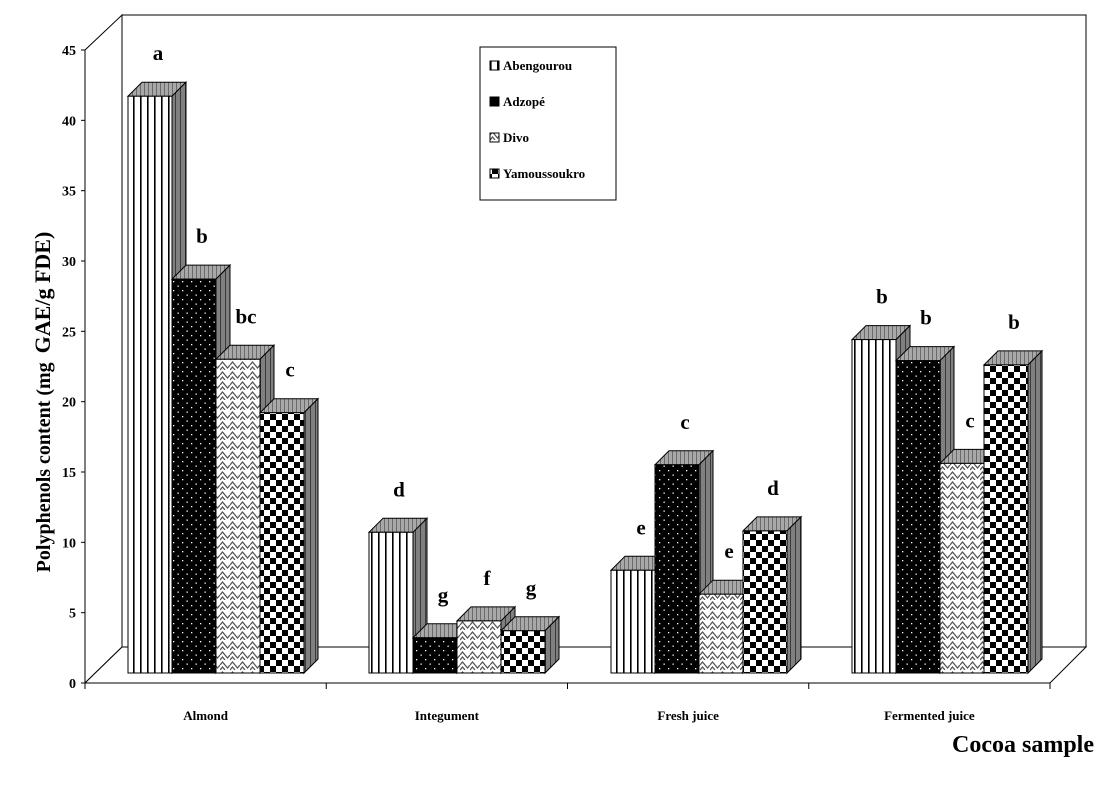  Describe the element at coordinates (246, 316) in the screenshot. I see `significance-label: bc` at that location.